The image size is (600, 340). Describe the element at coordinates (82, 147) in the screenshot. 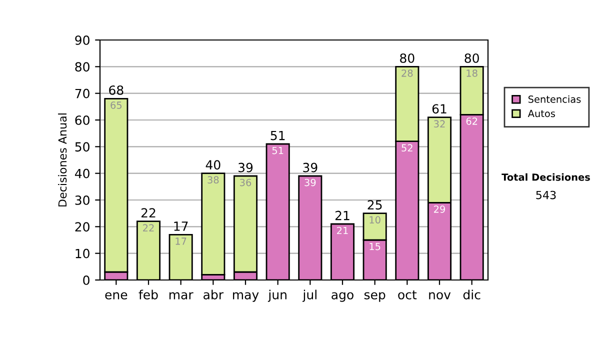

I see `y-tick-label: 50` at that location.